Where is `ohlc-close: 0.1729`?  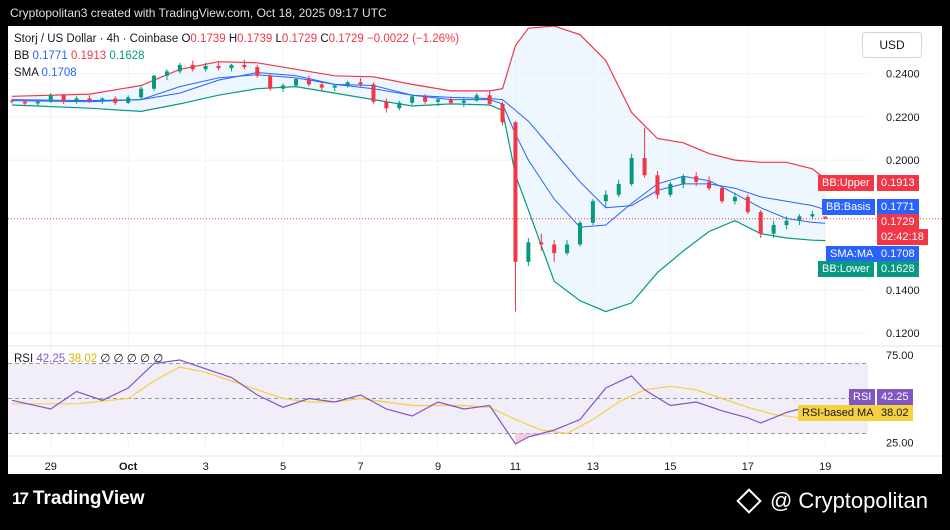 ohlc-close: 0.1729 is located at coordinates (346, 39).